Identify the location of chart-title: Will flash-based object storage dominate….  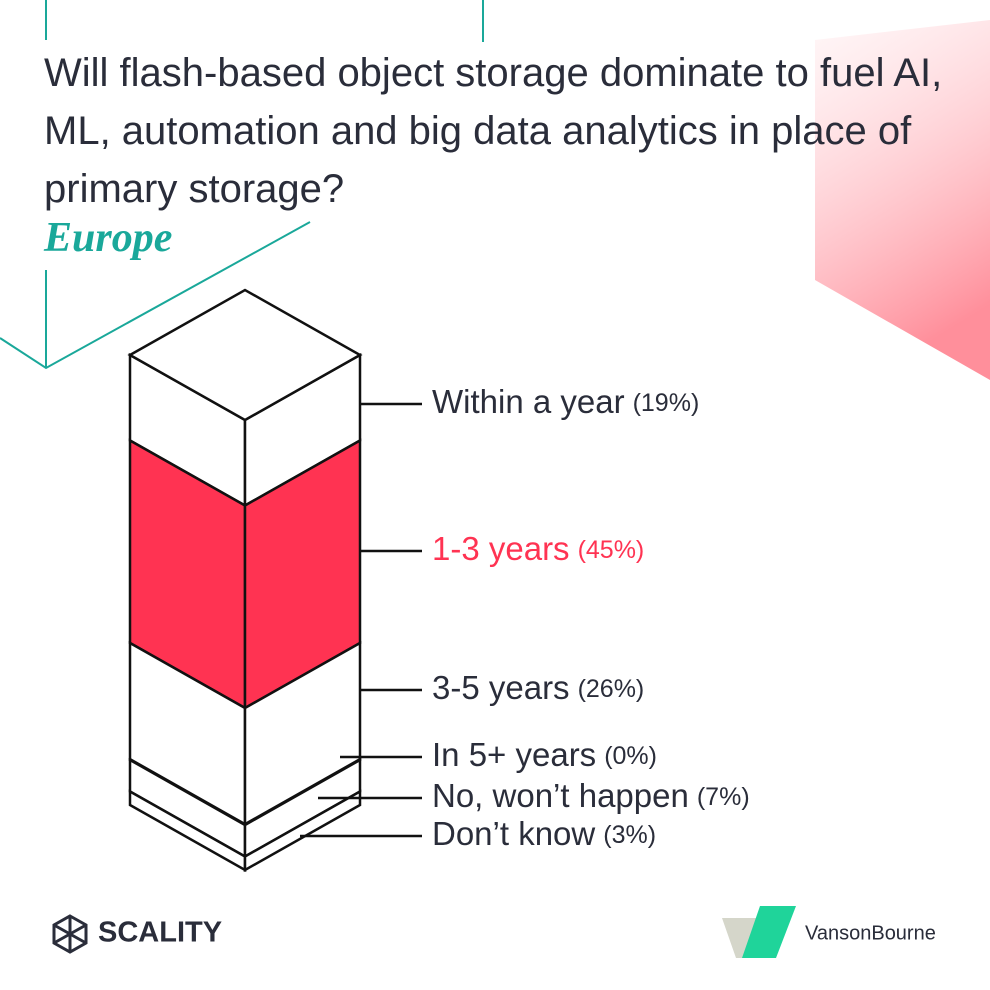
(493, 131).